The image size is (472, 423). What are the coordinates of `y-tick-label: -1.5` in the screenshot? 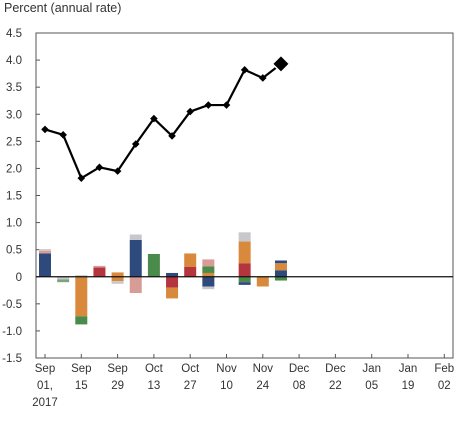 It's located at (12, 359).